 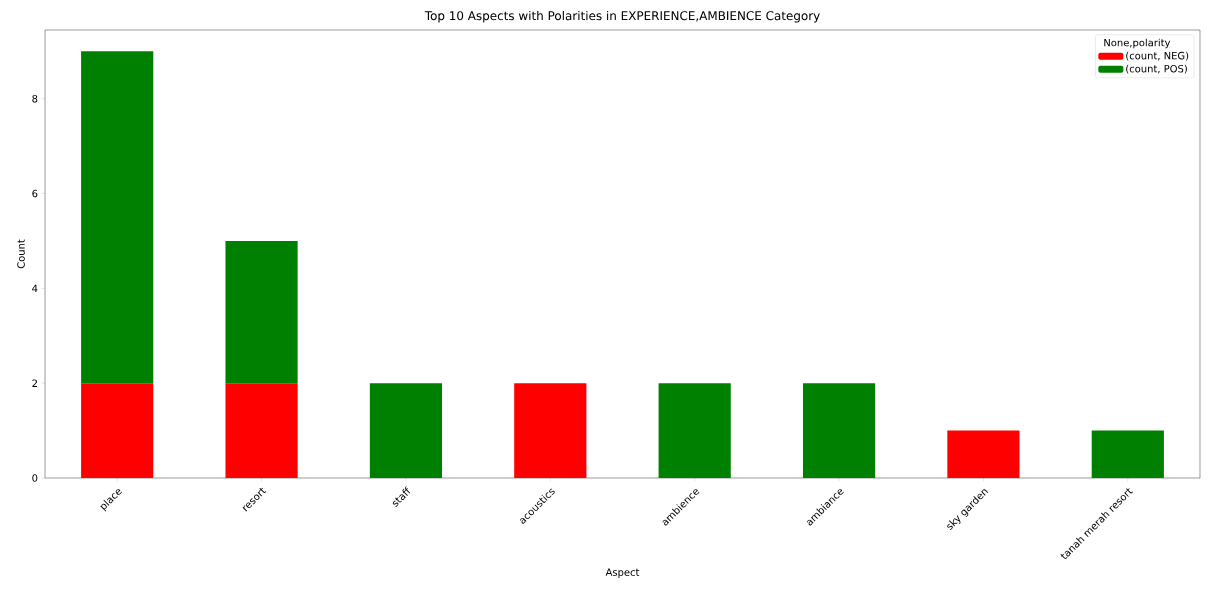 What do you see at coordinates (1157, 56) in the screenshot?
I see `legend-label: (count, NEG)` at bounding box center [1157, 56].